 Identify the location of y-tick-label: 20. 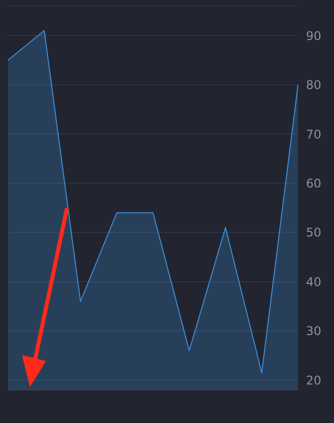
(314, 380).